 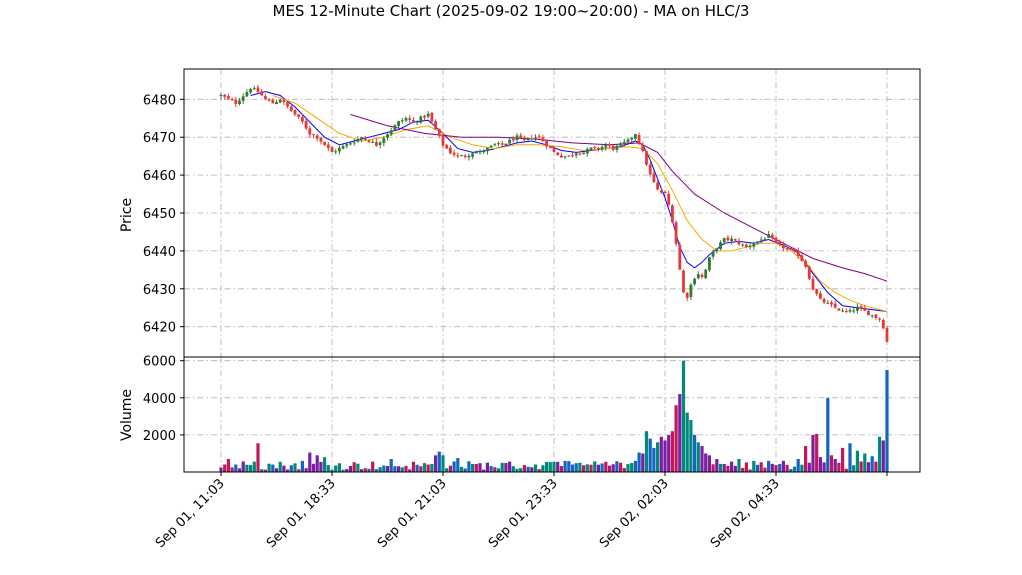 What do you see at coordinates (159, 176) in the screenshot?
I see `price-tick-label: 6460` at bounding box center [159, 176].